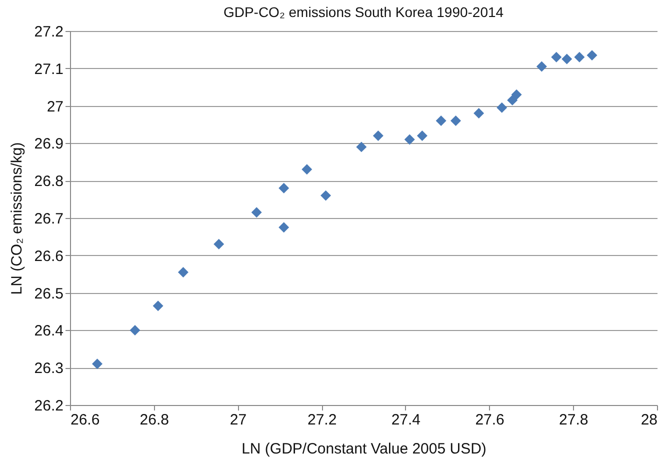 The image size is (670, 462). What do you see at coordinates (49, 219) in the screenshot?
I see `y-tick-label: 26.7` at bounding box center [49, 219].